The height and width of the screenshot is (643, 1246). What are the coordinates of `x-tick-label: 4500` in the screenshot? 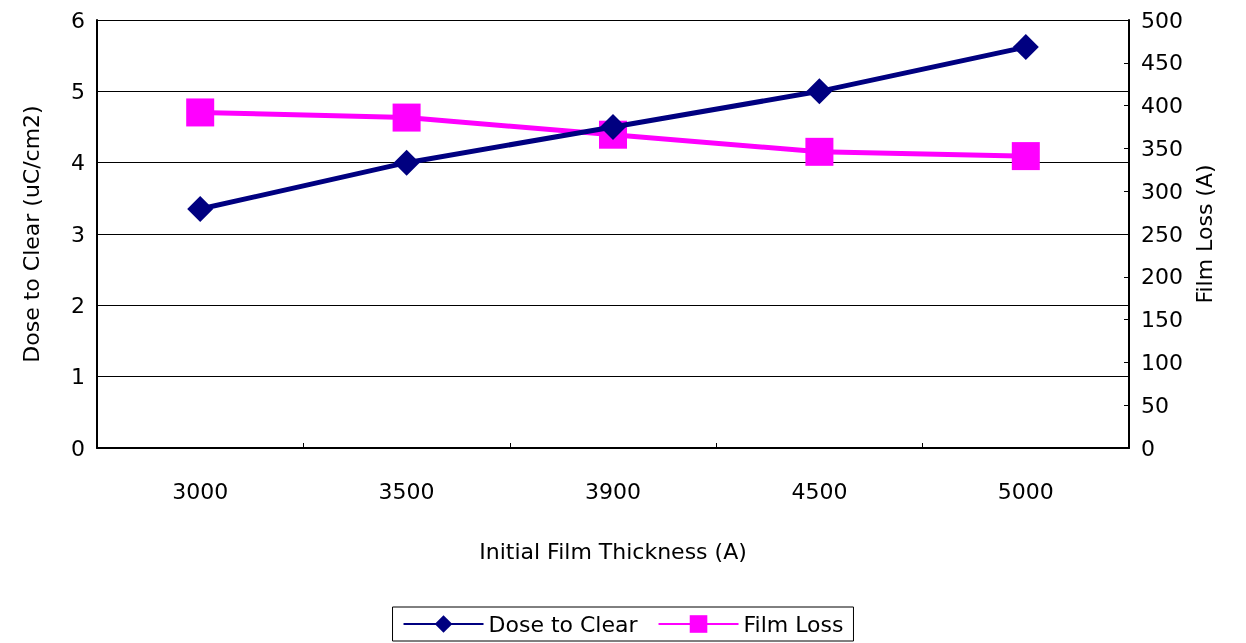 It's located at (819, 491).